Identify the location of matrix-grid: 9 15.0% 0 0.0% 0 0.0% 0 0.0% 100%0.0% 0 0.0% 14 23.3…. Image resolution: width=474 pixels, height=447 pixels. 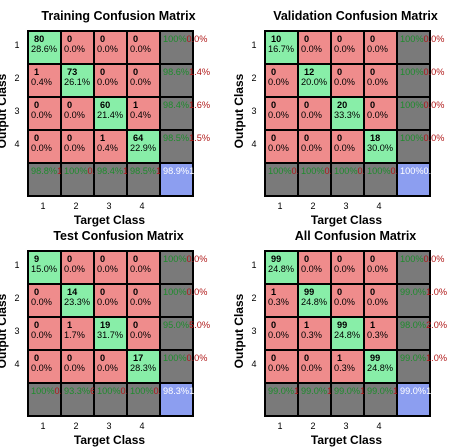
(118, 333).